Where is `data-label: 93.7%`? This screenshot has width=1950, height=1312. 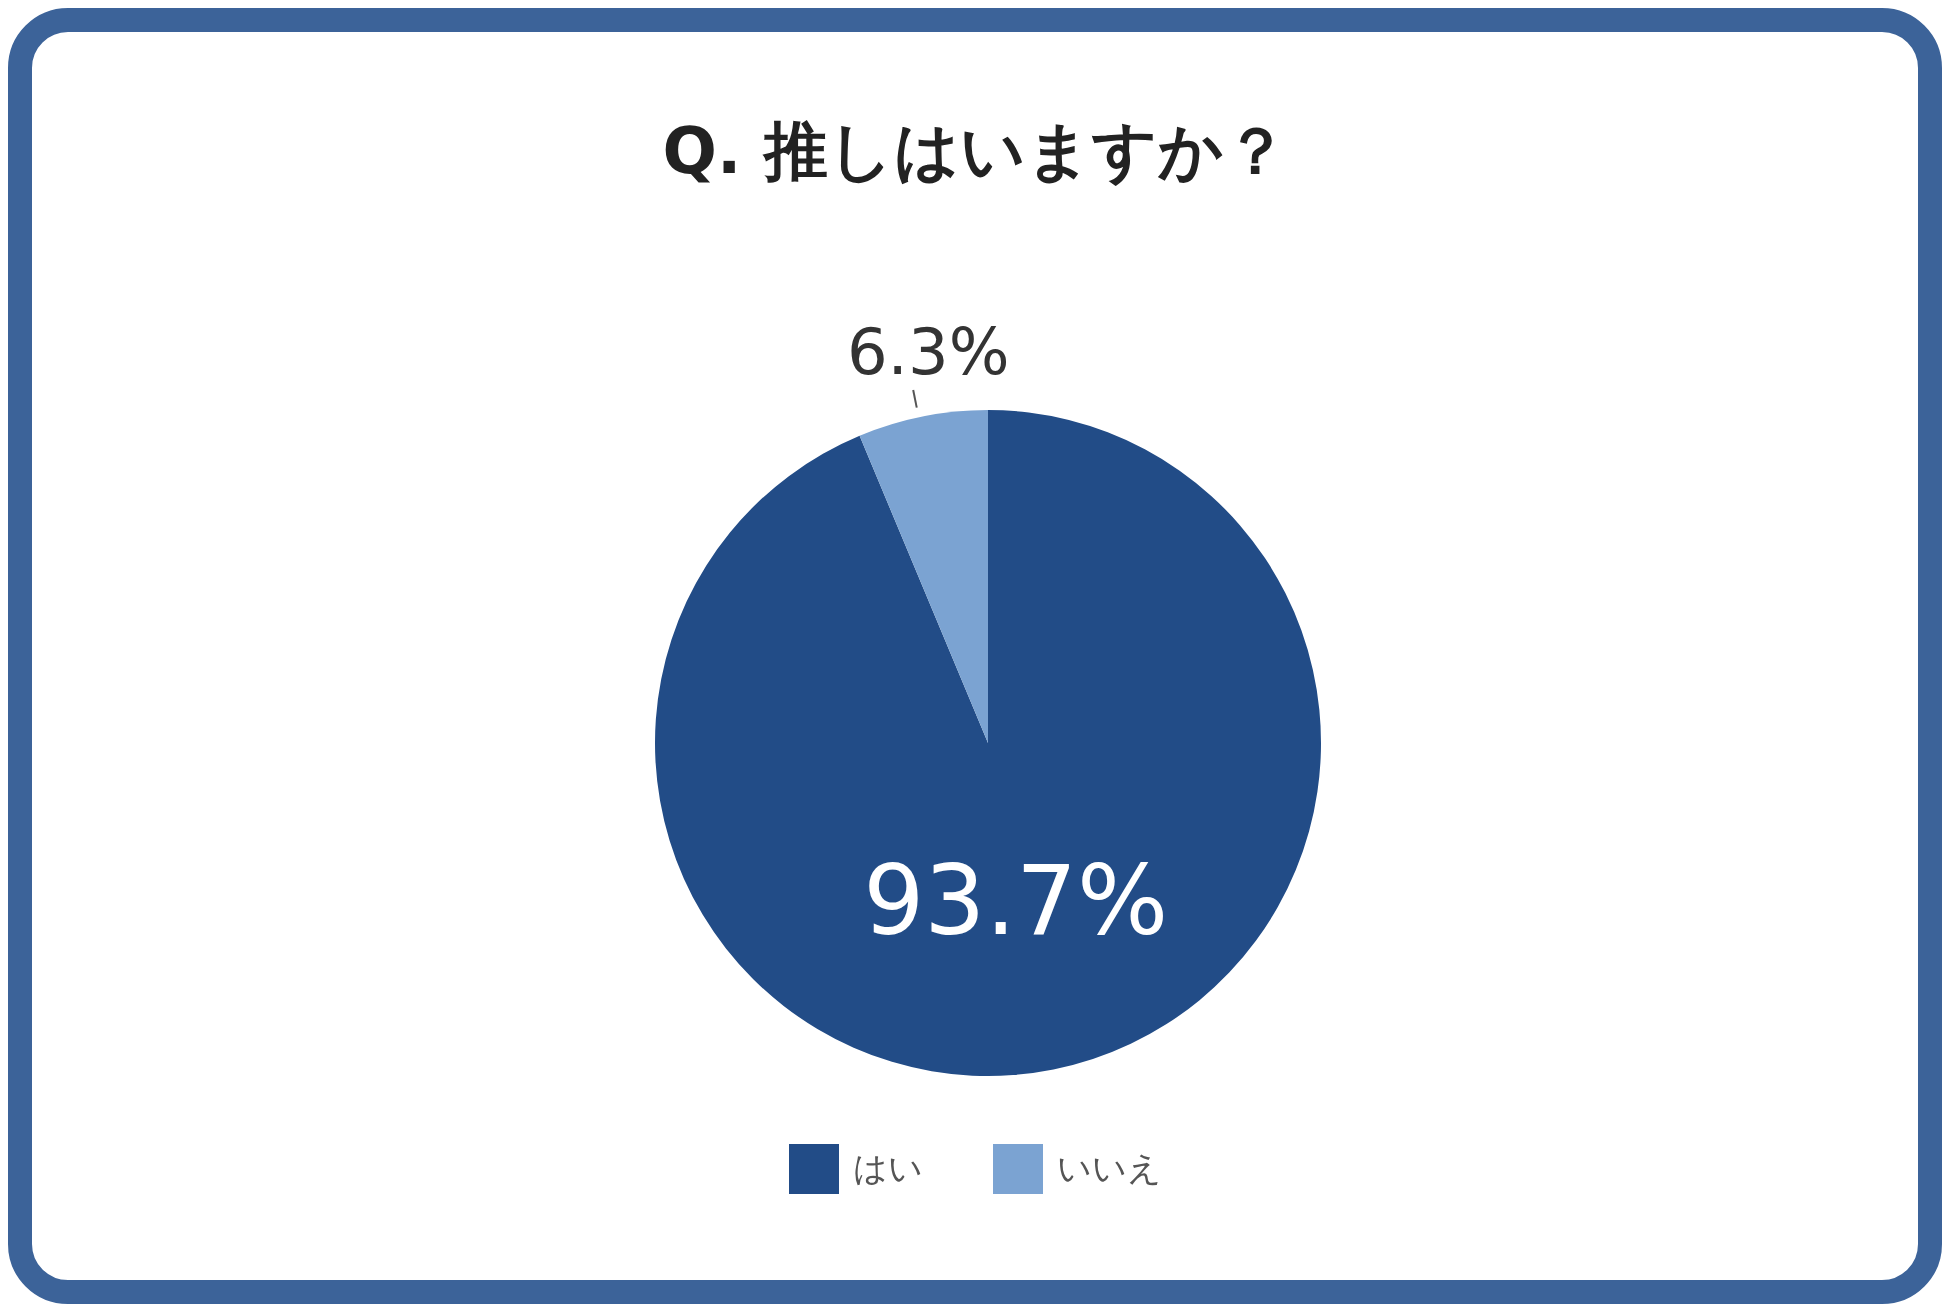
data-label: 93.7% is located at coordinates (1016, 901).